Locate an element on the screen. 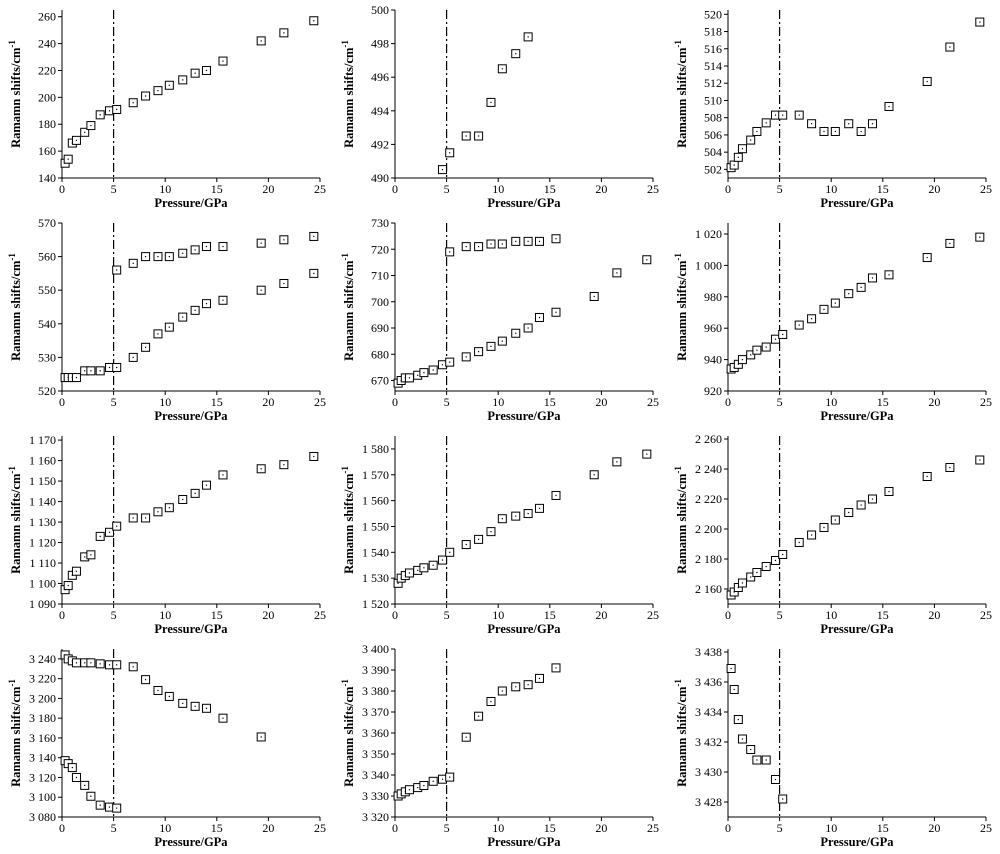  y-tick-label: 1 020 is located at coordinates (708, 234).